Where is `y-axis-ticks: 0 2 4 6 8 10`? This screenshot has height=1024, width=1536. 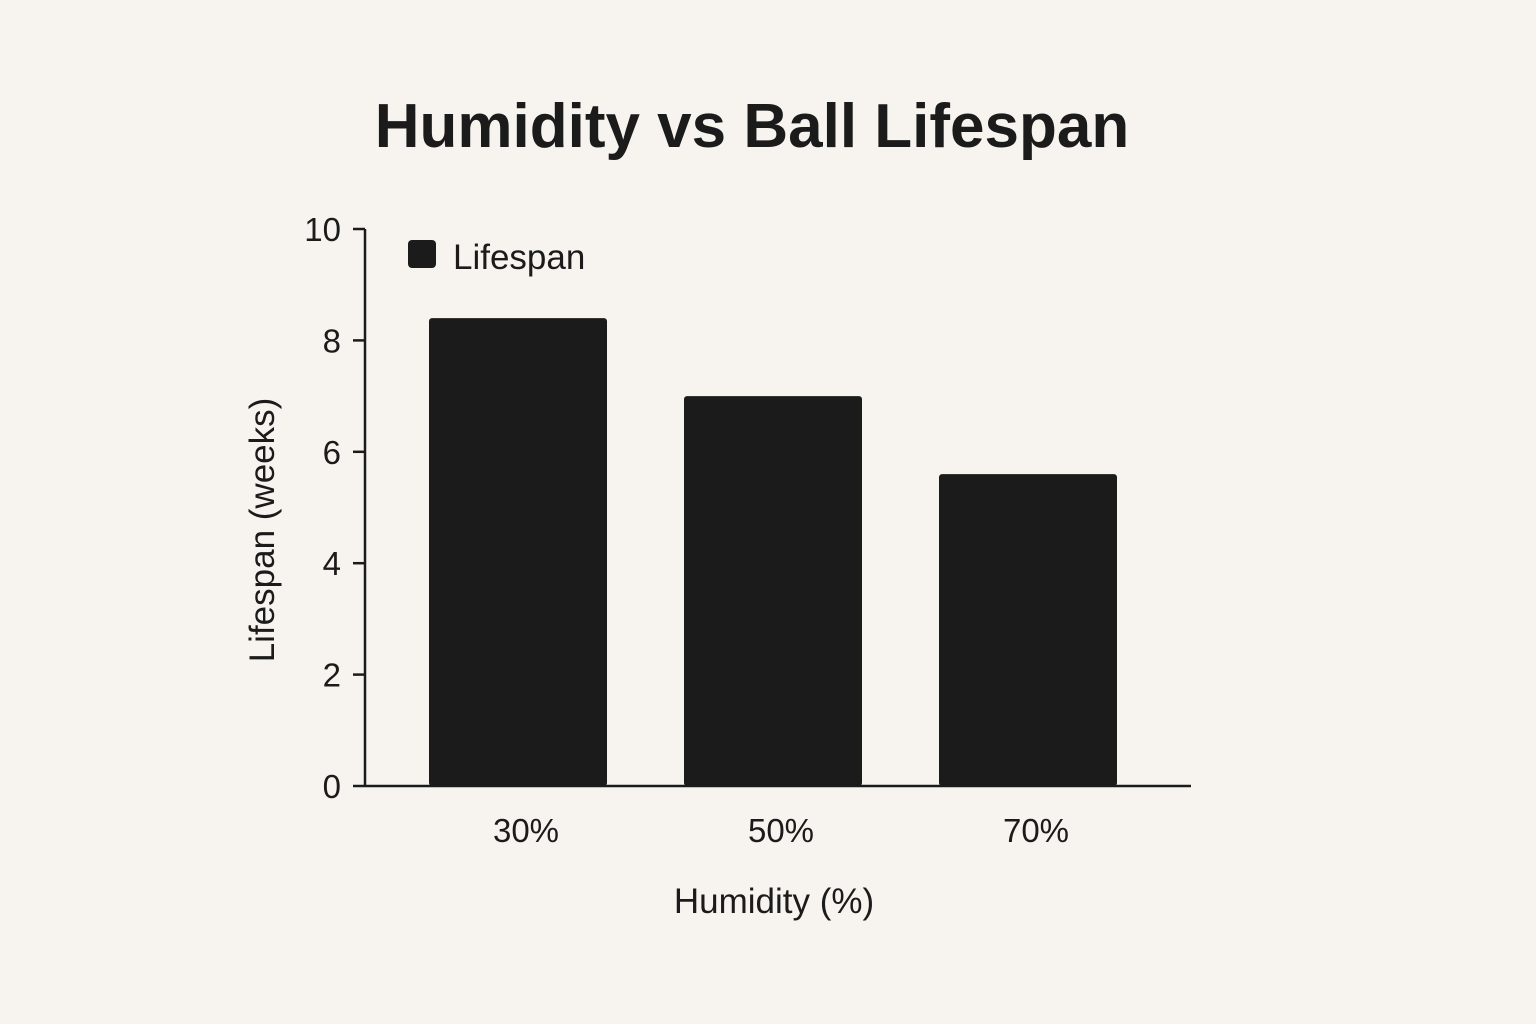
y-axis-ticks: 0 2 4 6 8 10 is located at coordinates (334, 508).